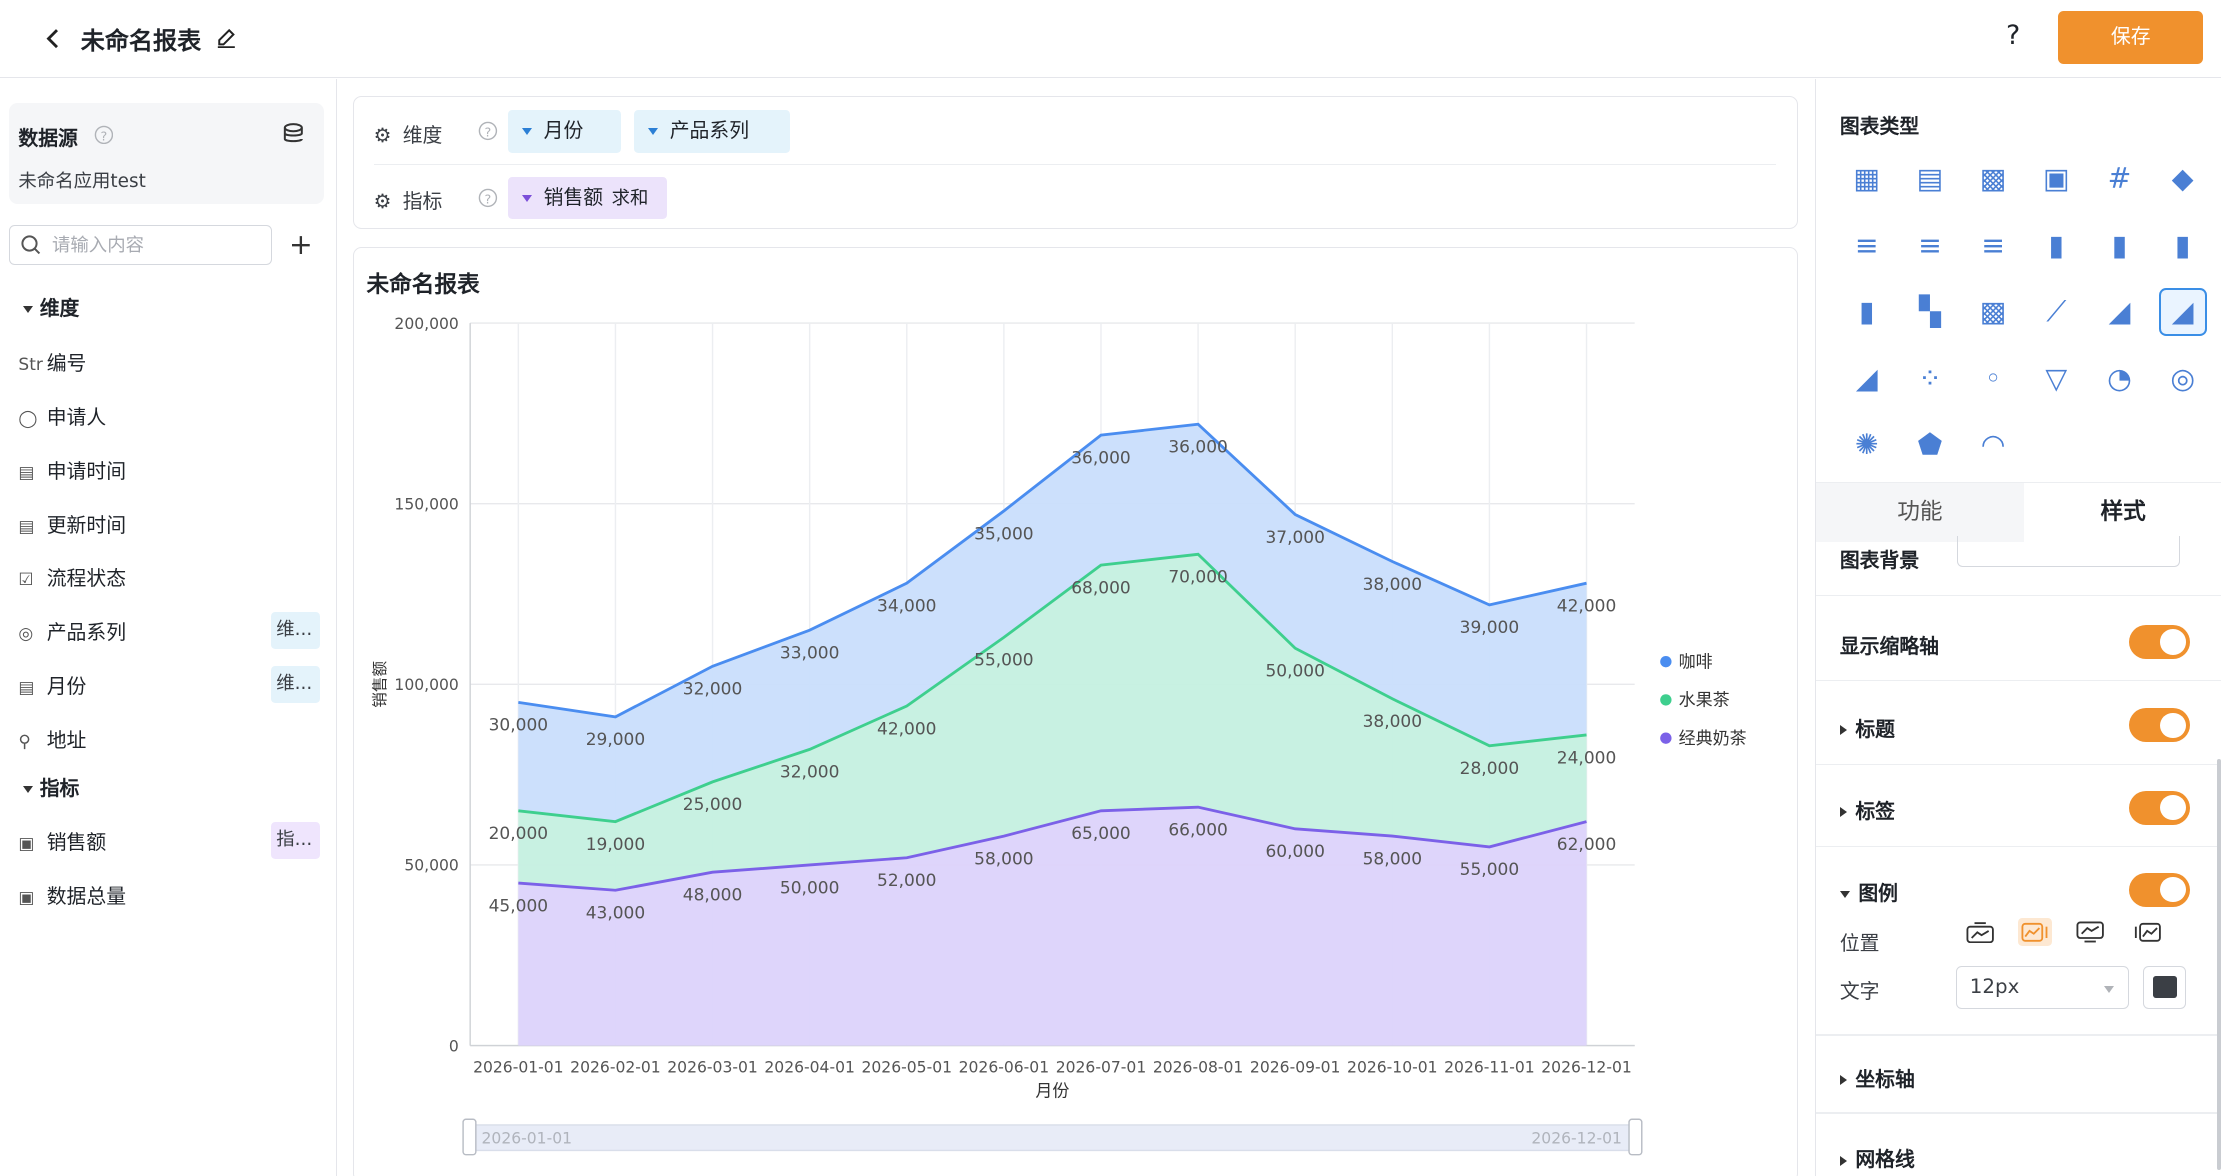  What do you see at coordinates (1930, 178) in the screenshot?
I see `detail-table-icon: ▤` at bounding box center [1930, 178].